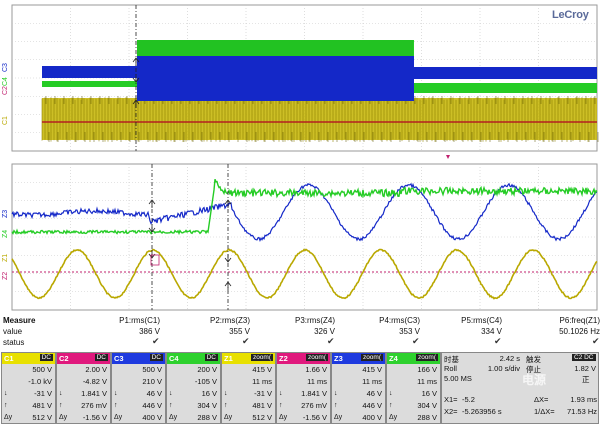  I want to click on readout-value: 415 V, so click(262, 369).